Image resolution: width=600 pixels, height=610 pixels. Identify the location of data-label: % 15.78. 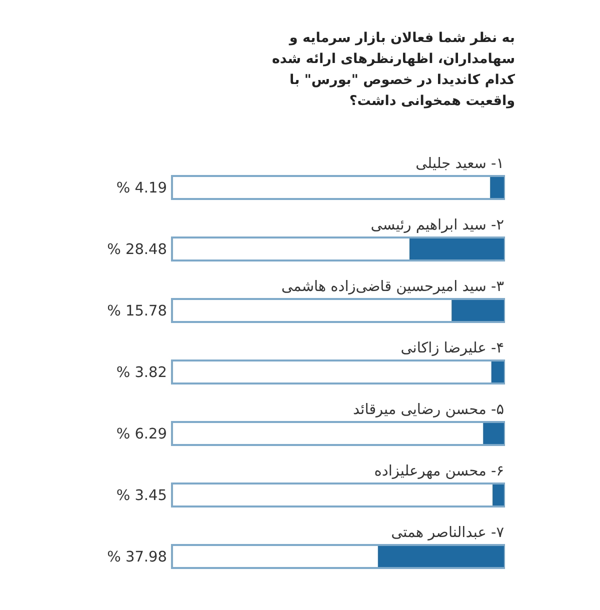
(137, 312).